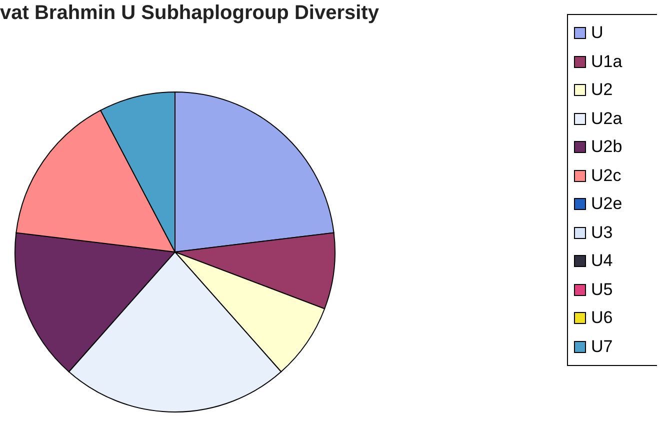  I want to click on legend-label: U, so click(597, 33).